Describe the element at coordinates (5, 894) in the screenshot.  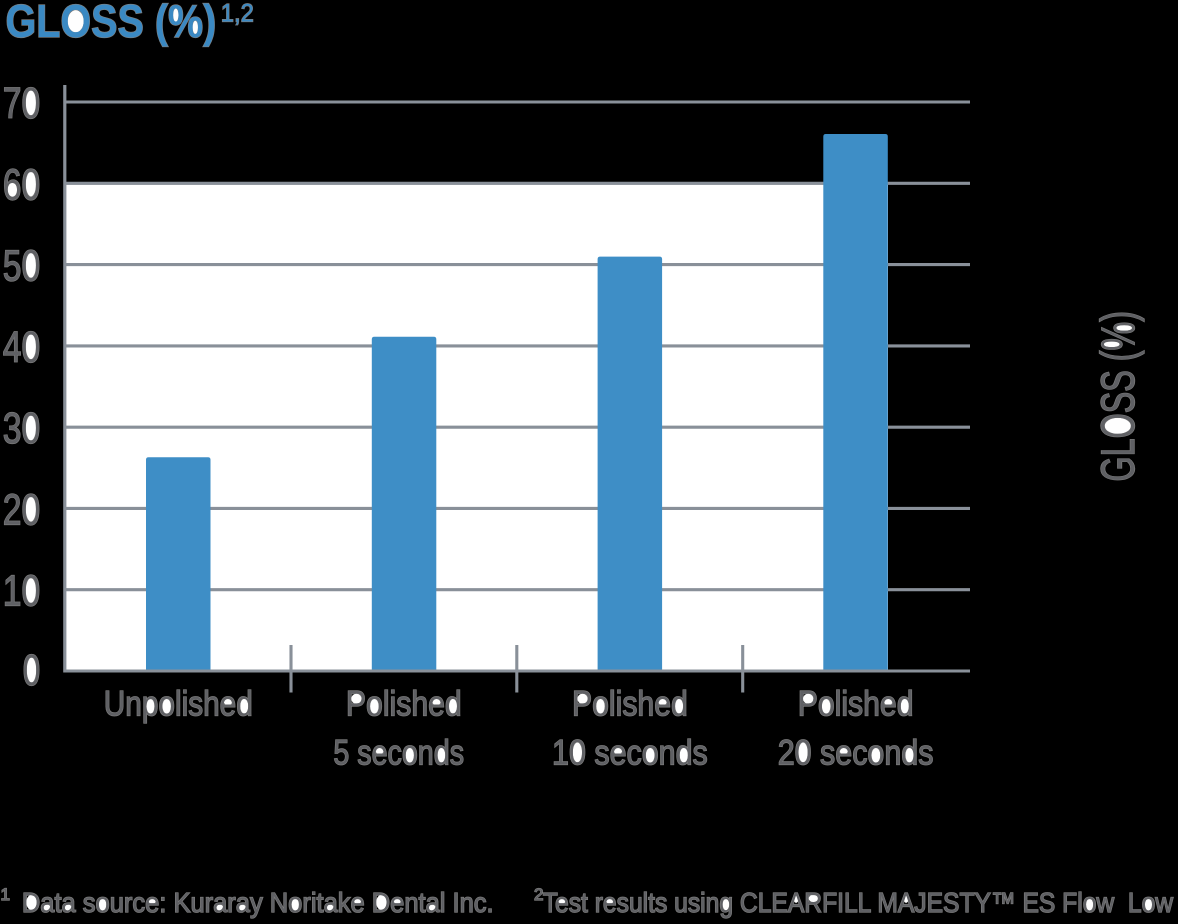
I see `svg-text: 1` at that location.